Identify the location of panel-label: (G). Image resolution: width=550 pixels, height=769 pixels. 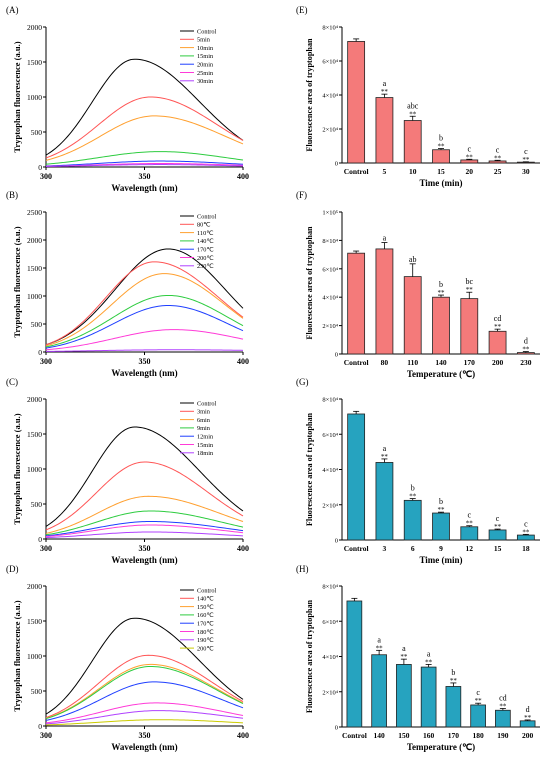
(302, 382).